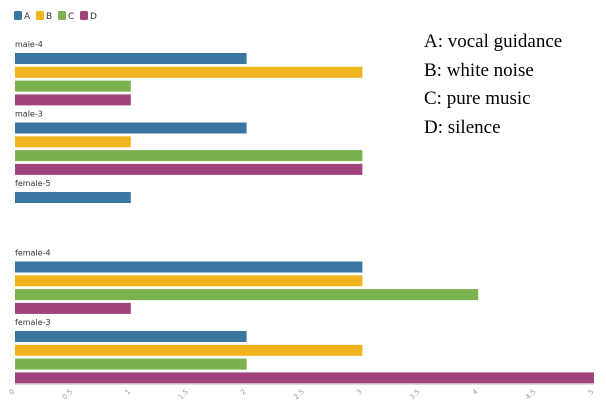 The width and height of the screenshot is (606, 407). I want to click on bar-male-4-c, so click(73, 86).